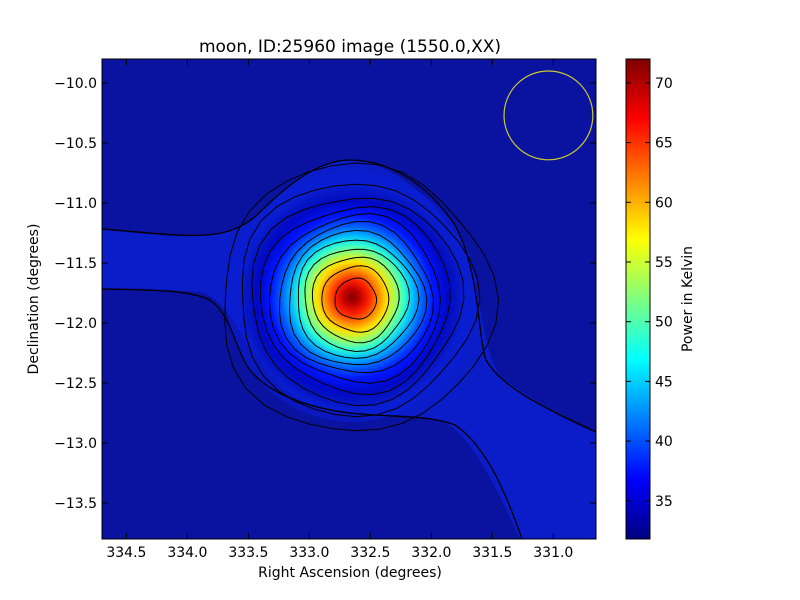 Image resolution: width=800 pixels, height=600 pixels. I want to click on x-tick-label: 333.0, so click(309, 553).